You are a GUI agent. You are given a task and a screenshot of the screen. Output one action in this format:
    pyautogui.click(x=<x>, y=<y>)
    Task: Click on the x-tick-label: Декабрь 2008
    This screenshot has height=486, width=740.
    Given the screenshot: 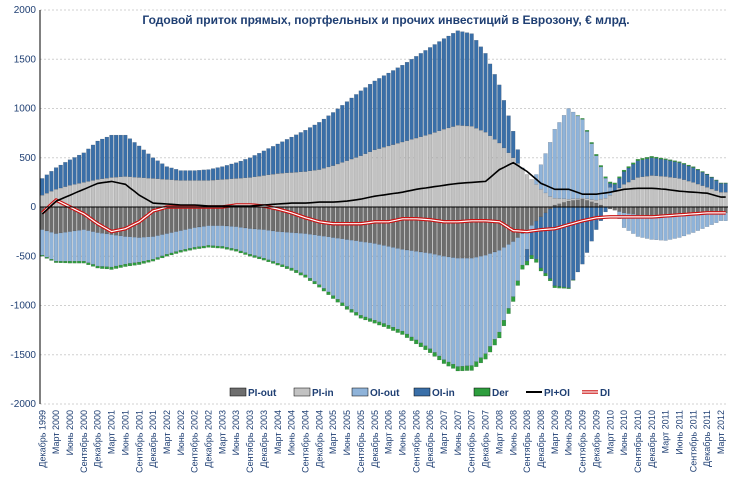 What is the action you would take?
    pyautogui.click(x=541, y=439)
    